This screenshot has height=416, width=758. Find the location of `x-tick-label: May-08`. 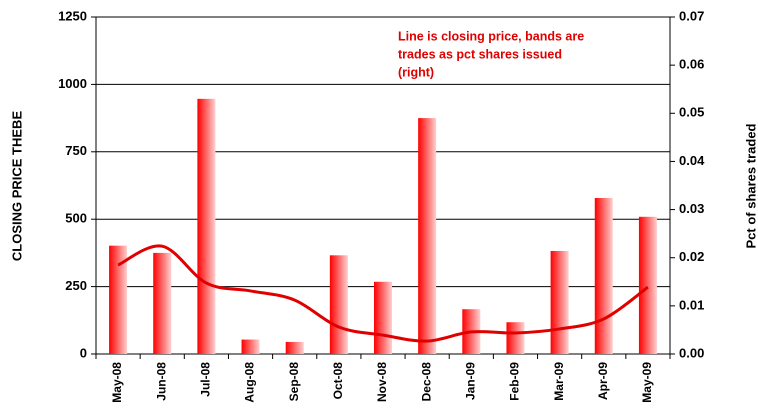

x-tick-label: May-08 is located at coordinates (117, 382).